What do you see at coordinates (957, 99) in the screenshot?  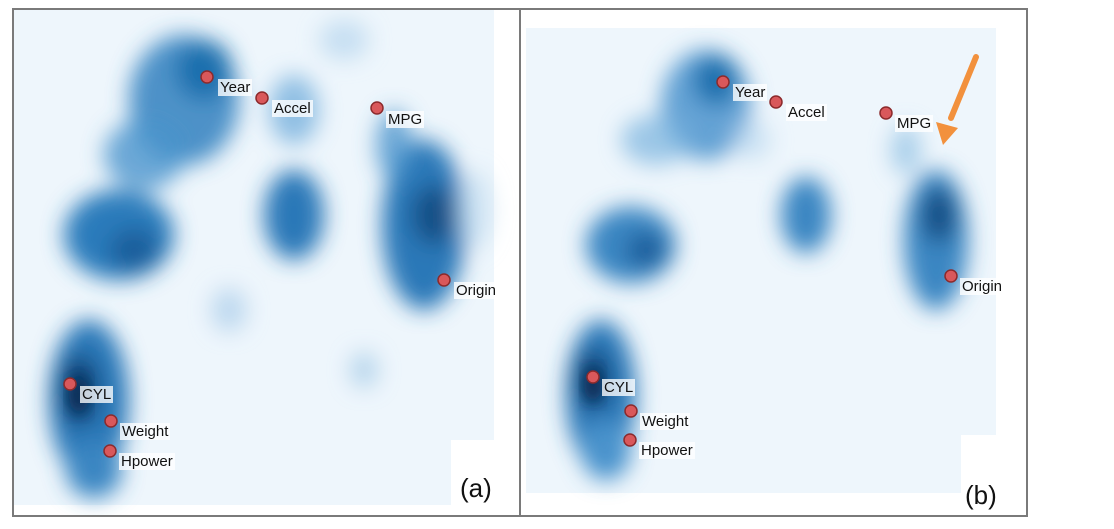 I see `highlight-arrow` at bounding box center [957, 99].